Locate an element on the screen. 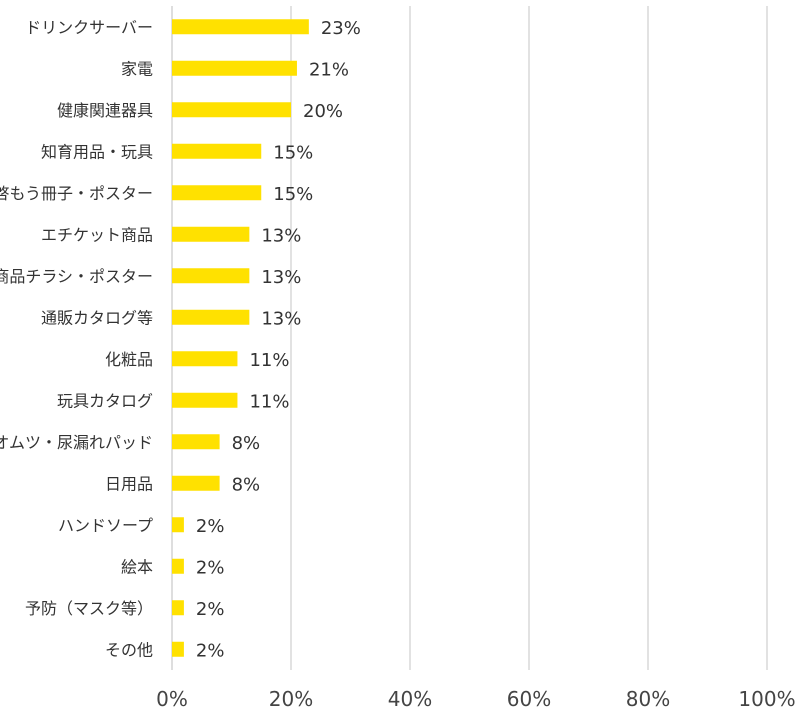  x-tick-label: 80% is located at coordinates (648, 699).